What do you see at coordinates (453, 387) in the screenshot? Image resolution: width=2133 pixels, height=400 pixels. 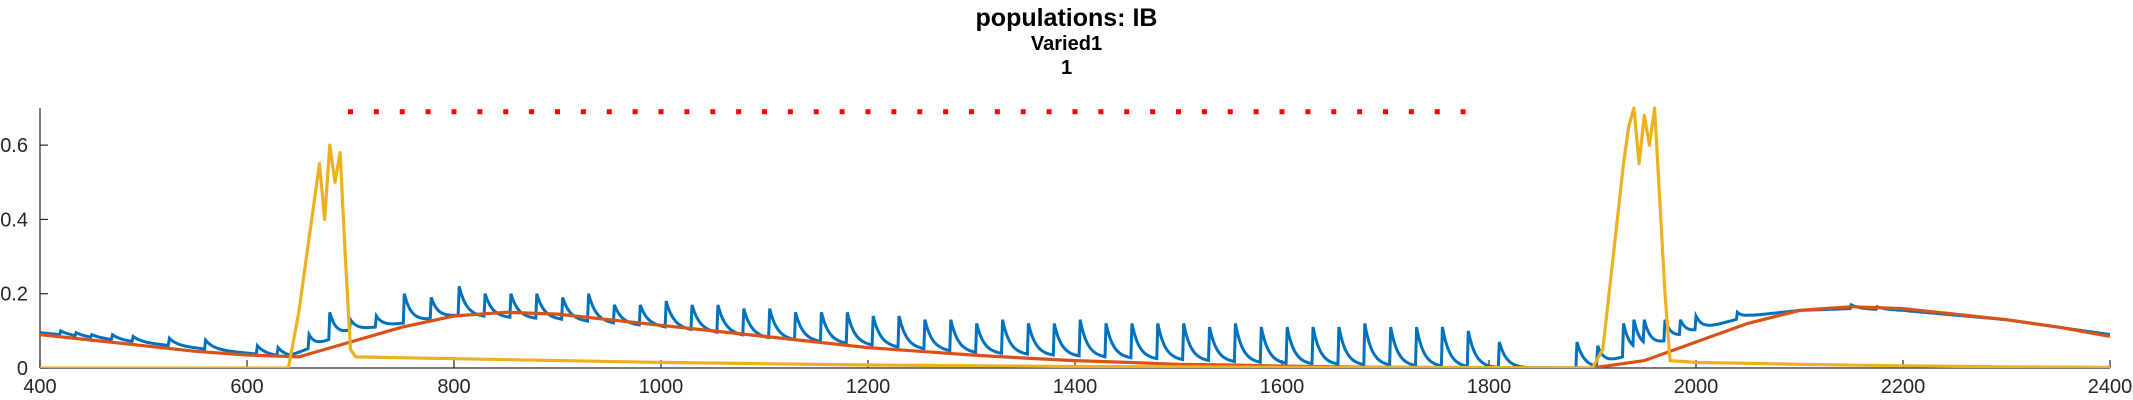 I see `x-tick-label: 800` at bounding box center [453, 387].